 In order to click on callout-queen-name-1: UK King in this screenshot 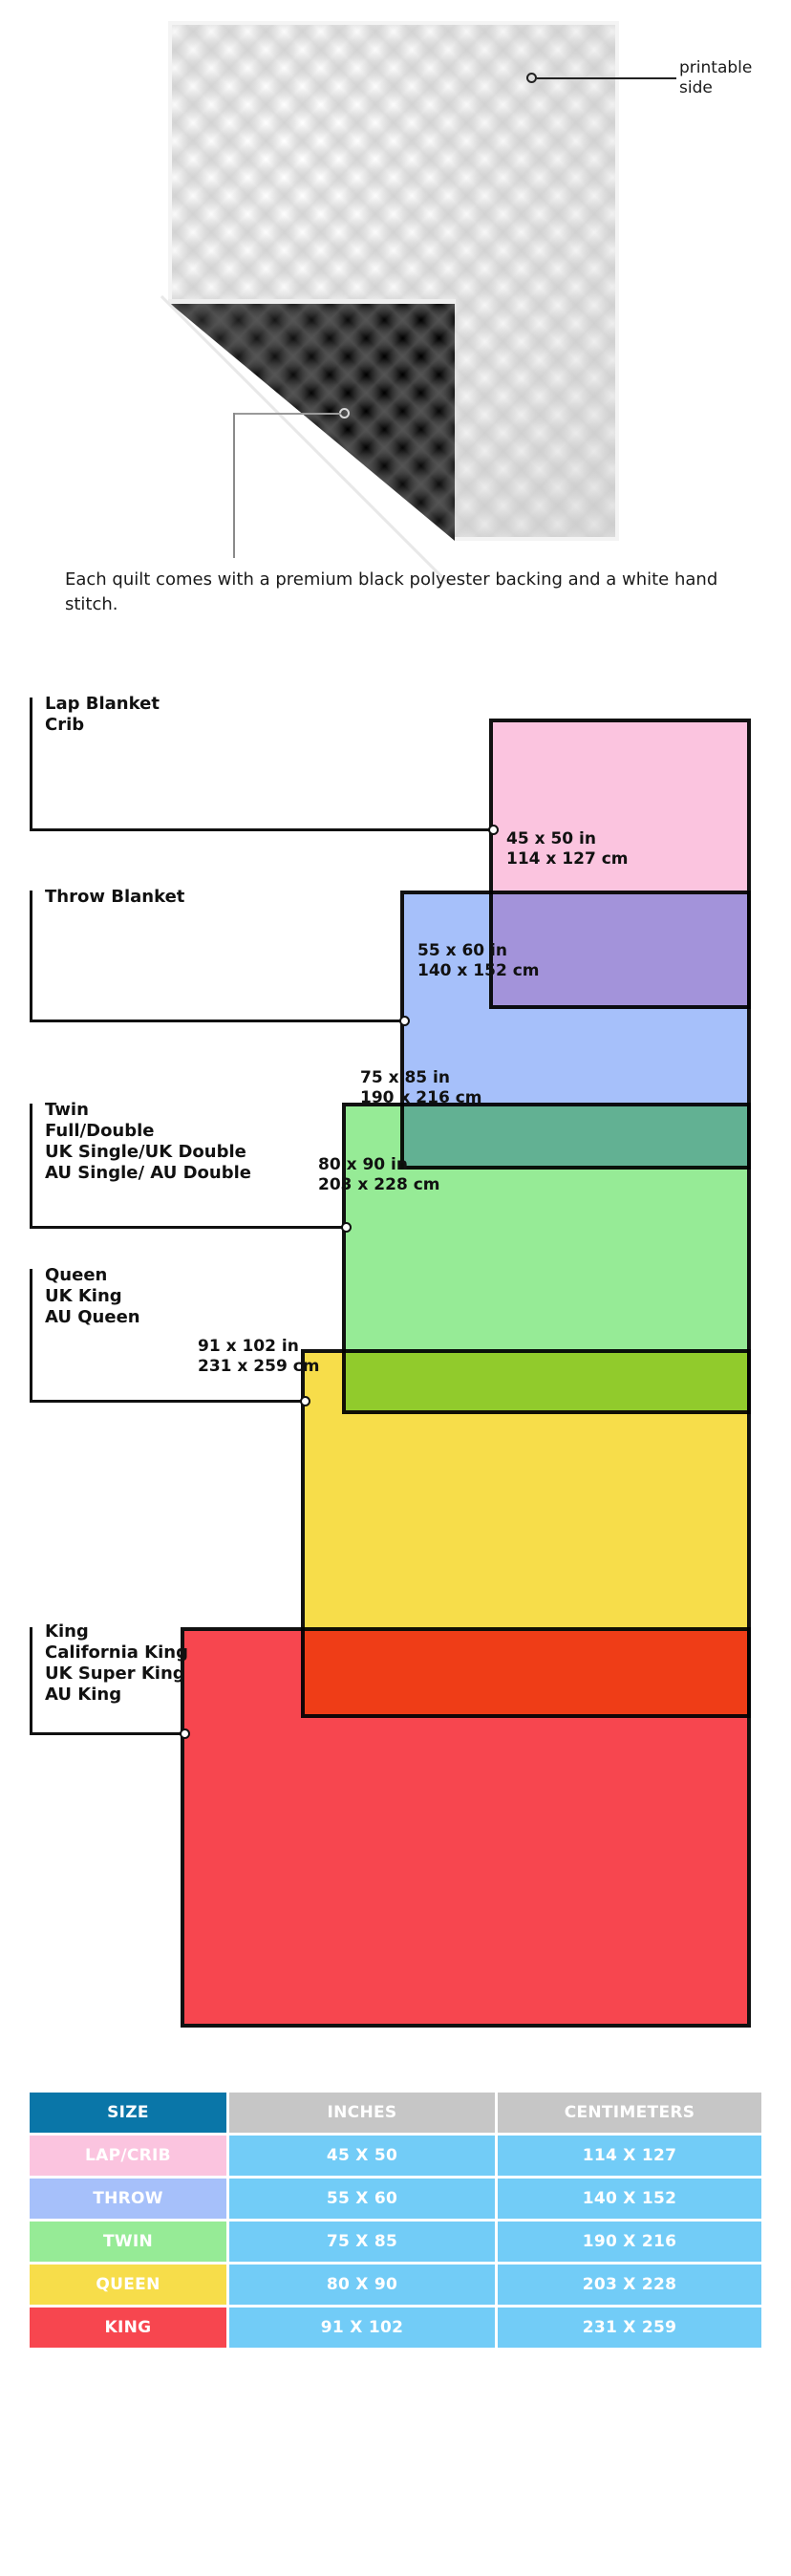, I will do `click(83, 1296)`.